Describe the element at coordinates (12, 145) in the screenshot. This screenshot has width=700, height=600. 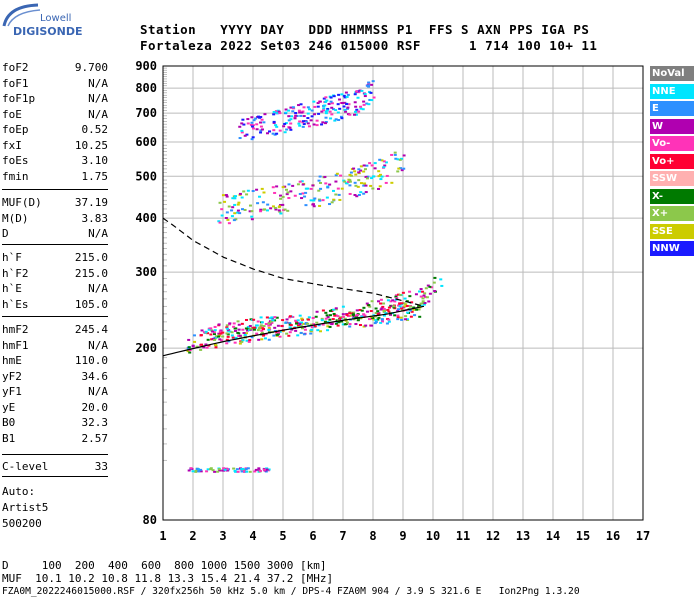
I see `param-name: fxI` at that location.